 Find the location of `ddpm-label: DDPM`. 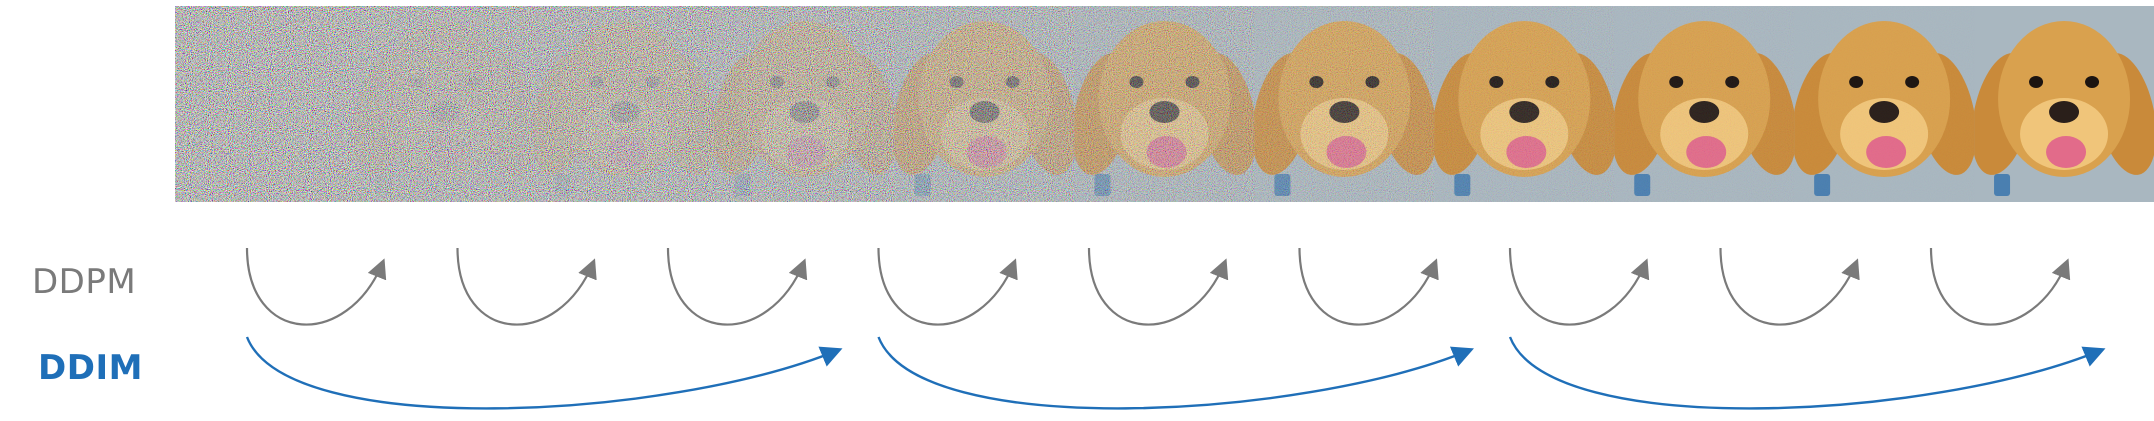

ddpm-label: DDPM is located at coordinates (84, 282).